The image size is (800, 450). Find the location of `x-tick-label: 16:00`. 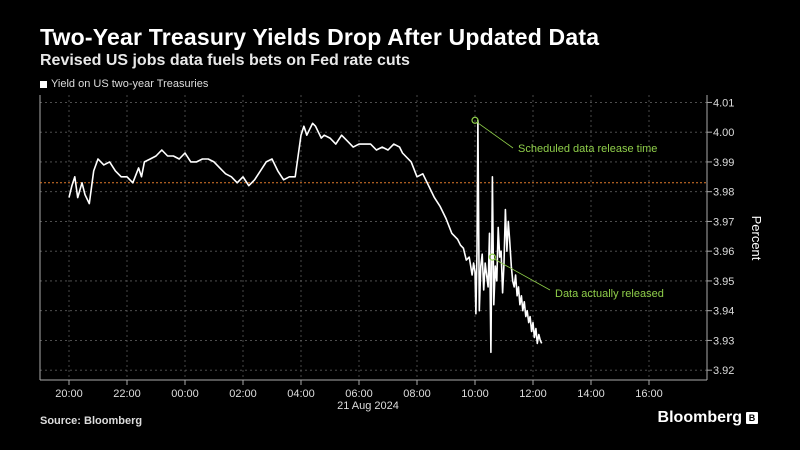

x-tick-label: 16:00 is located at coordinates (649, 394).